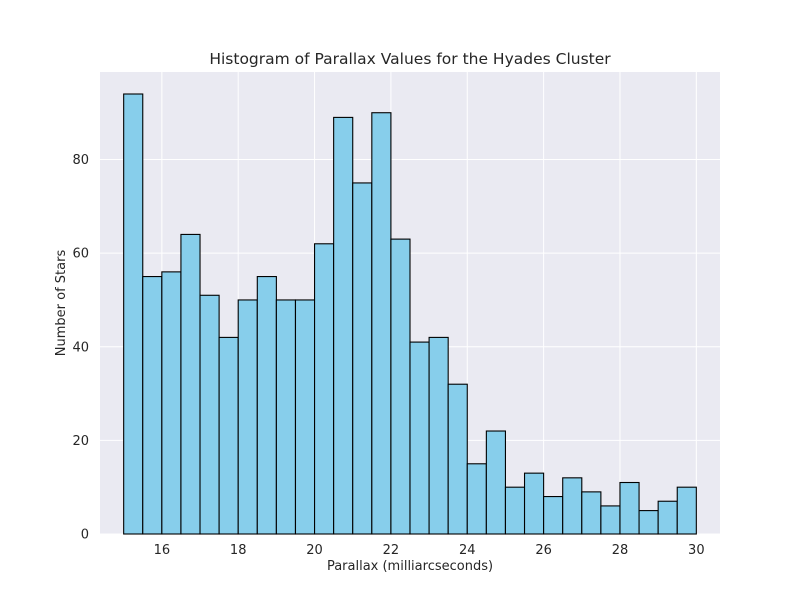 This screenshot has width=800, height=600. I want to click on x-tick-label: 30, so click(696, 550).